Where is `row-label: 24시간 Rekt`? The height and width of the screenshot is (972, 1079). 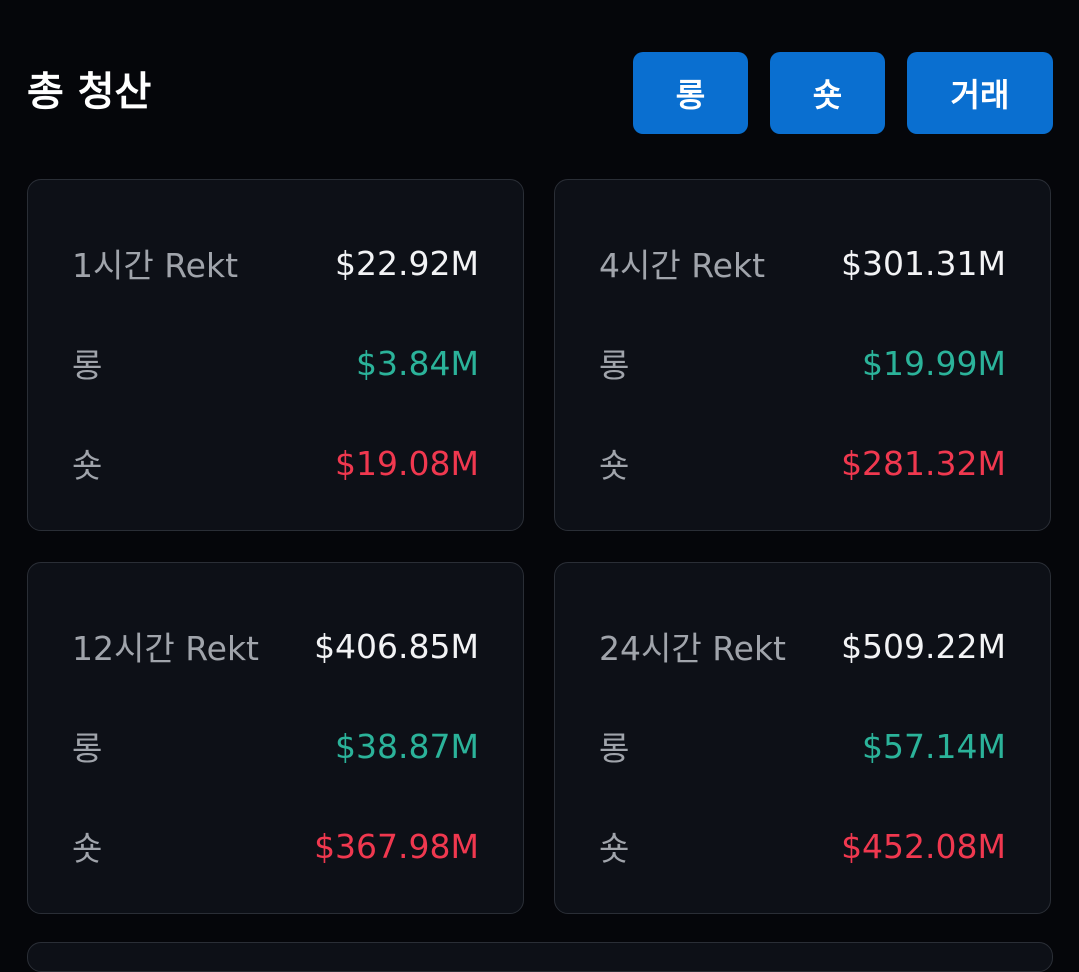 row-label: 24시간 Rekt is located at coordinates (692, 648).